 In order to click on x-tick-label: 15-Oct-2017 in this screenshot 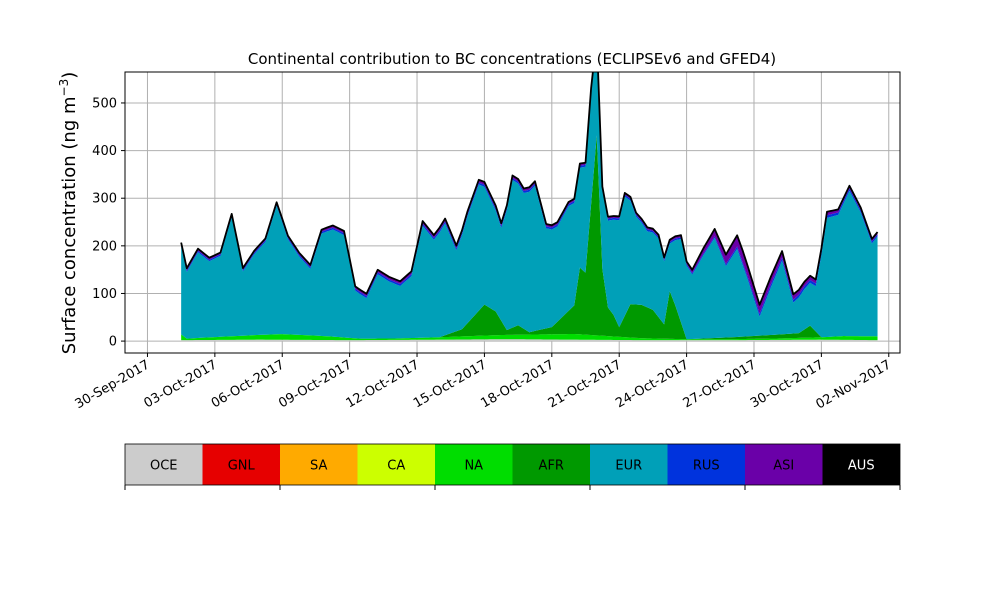, I will do `click(450, 384)`.